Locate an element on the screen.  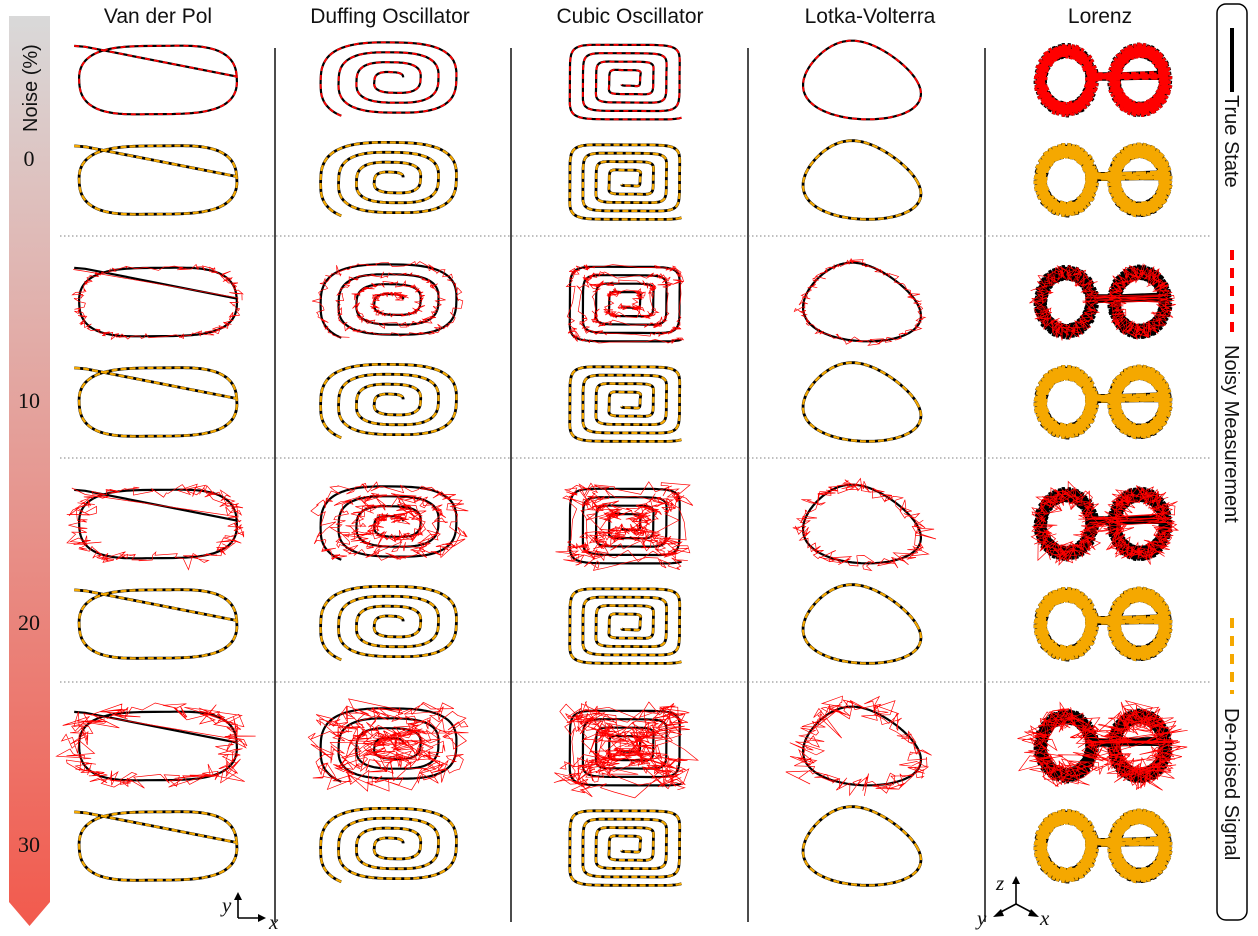
panel-vdp-noise-0-denoised is located at coordinates (156, 180).